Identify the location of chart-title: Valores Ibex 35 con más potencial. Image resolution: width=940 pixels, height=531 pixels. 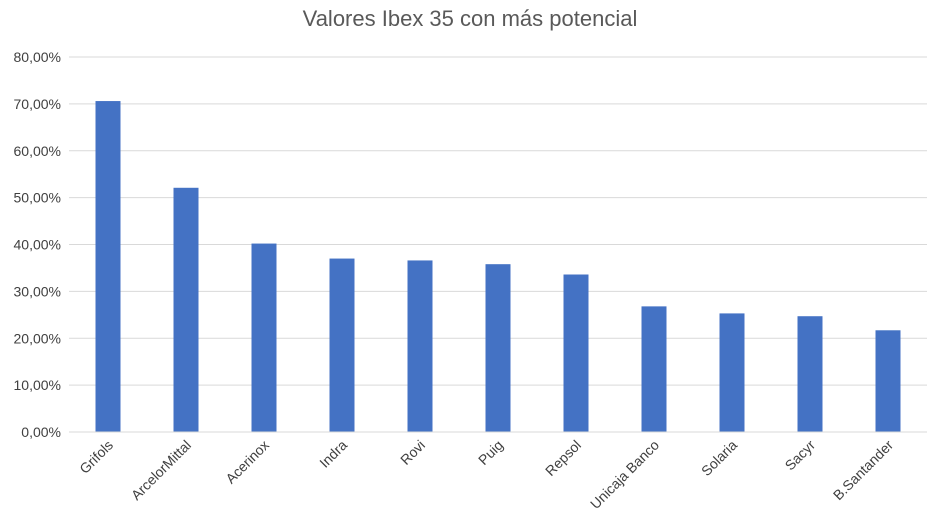
(470, 18).